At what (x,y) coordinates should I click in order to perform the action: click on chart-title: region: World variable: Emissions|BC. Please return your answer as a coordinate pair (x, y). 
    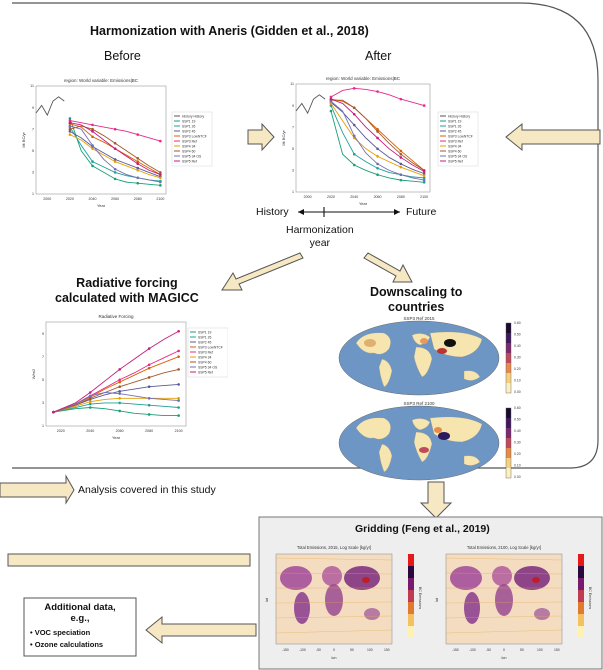
    Looking at the image, I should click on (363, 78).